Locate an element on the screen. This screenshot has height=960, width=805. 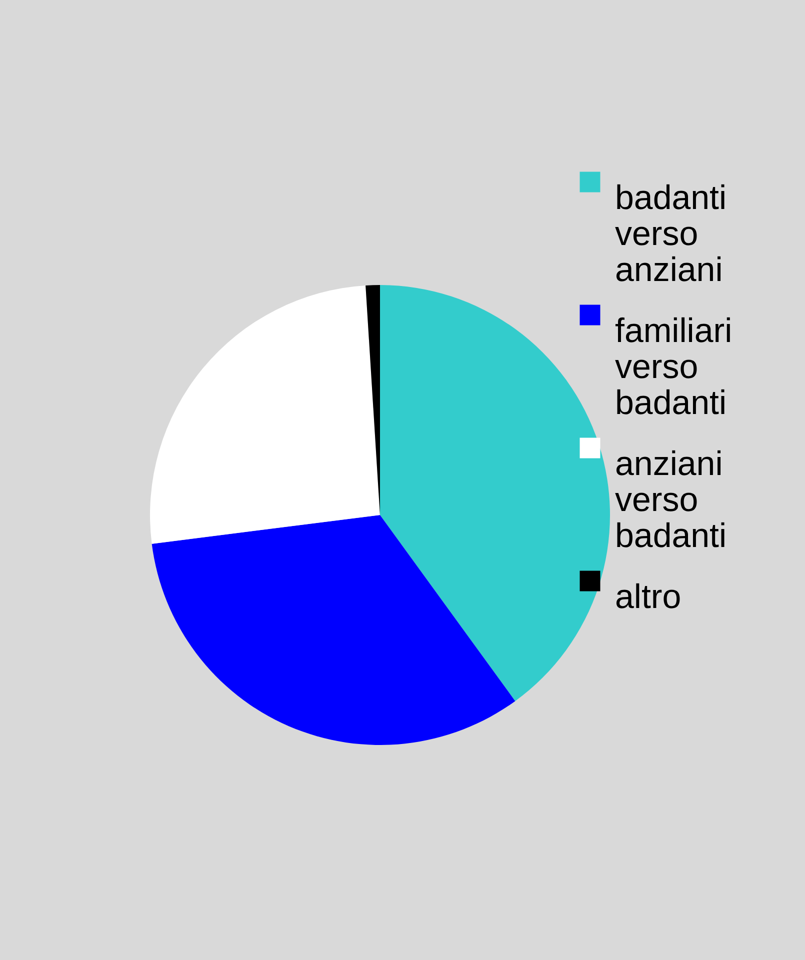
legend-label: badanti verso anziani is located at coordinates (671, 234).